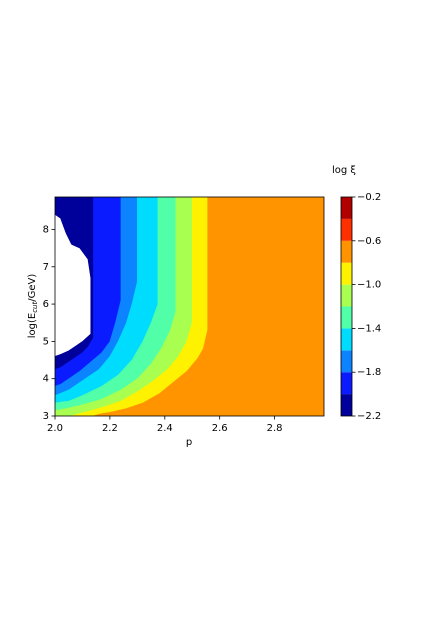 This screenshot has height=617, width=436. I want to click on y-tick-label: 7, so click(46, 267).